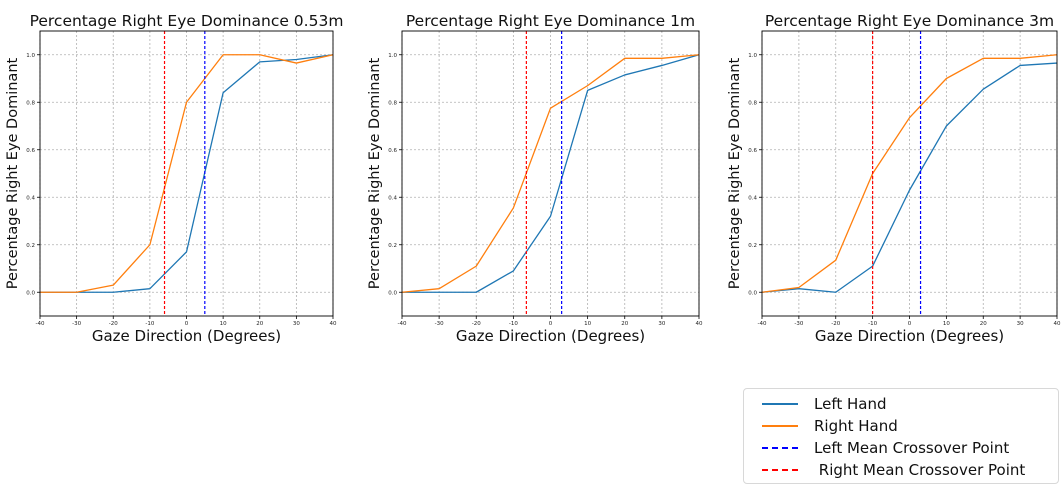 The width and height of the screenshot is (1061, 485). What do you see at coordinates (856, 426) in the screenshot?
I see `legend-label-right-hand: Right Hand` at bounding box center [856, 426].